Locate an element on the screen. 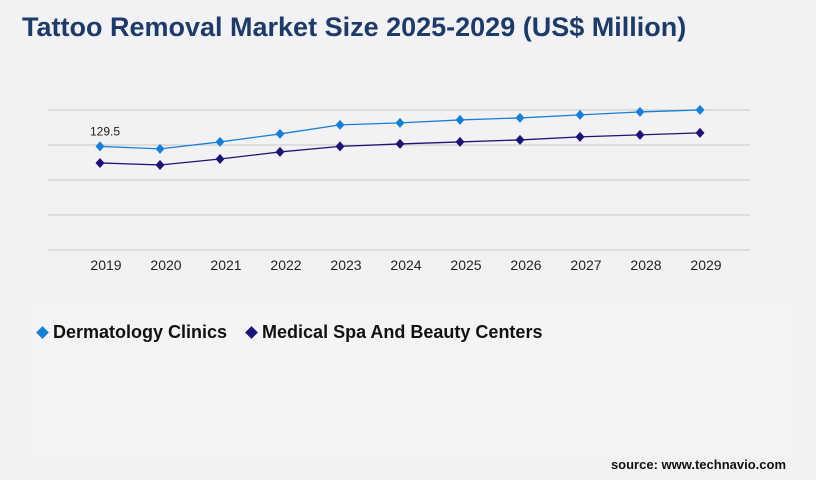 The image size is (816, 480). x-tick-label: 2026 is located at coordinates (525, 265).